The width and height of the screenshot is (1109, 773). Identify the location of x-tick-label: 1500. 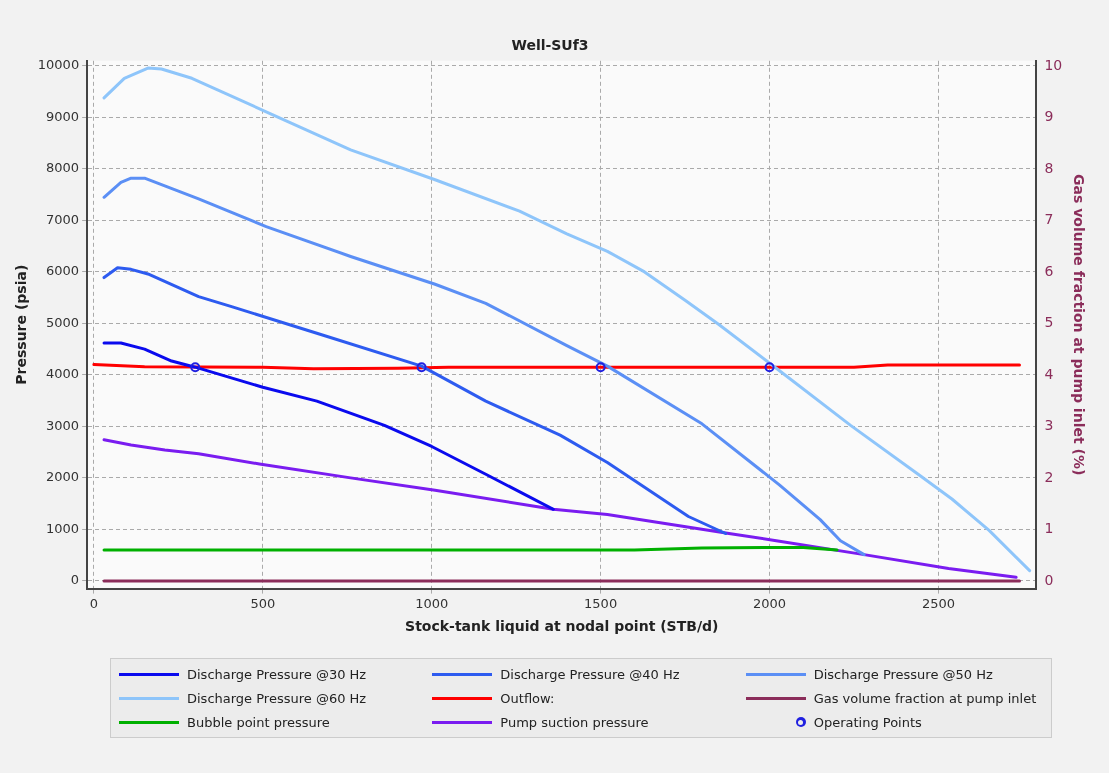
(601, 603).